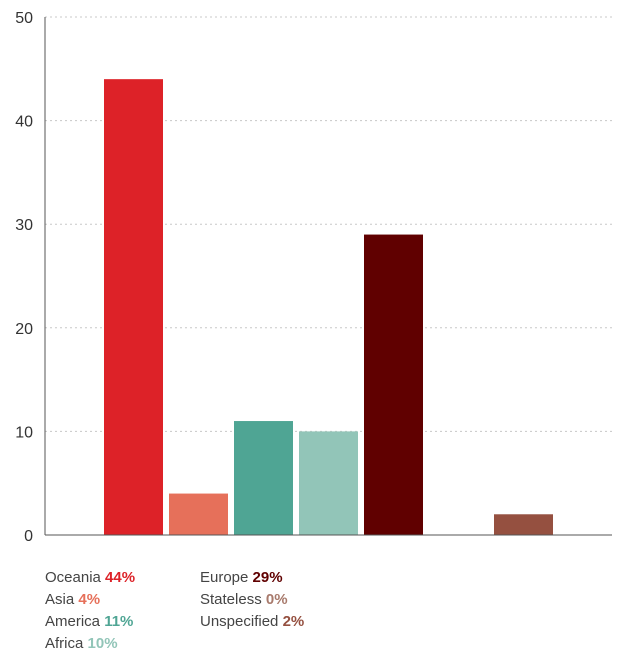  Describe the element at coordinates (122, 600) in the screenshot. I see `legend-item-asia: Asia 4%` at that location.